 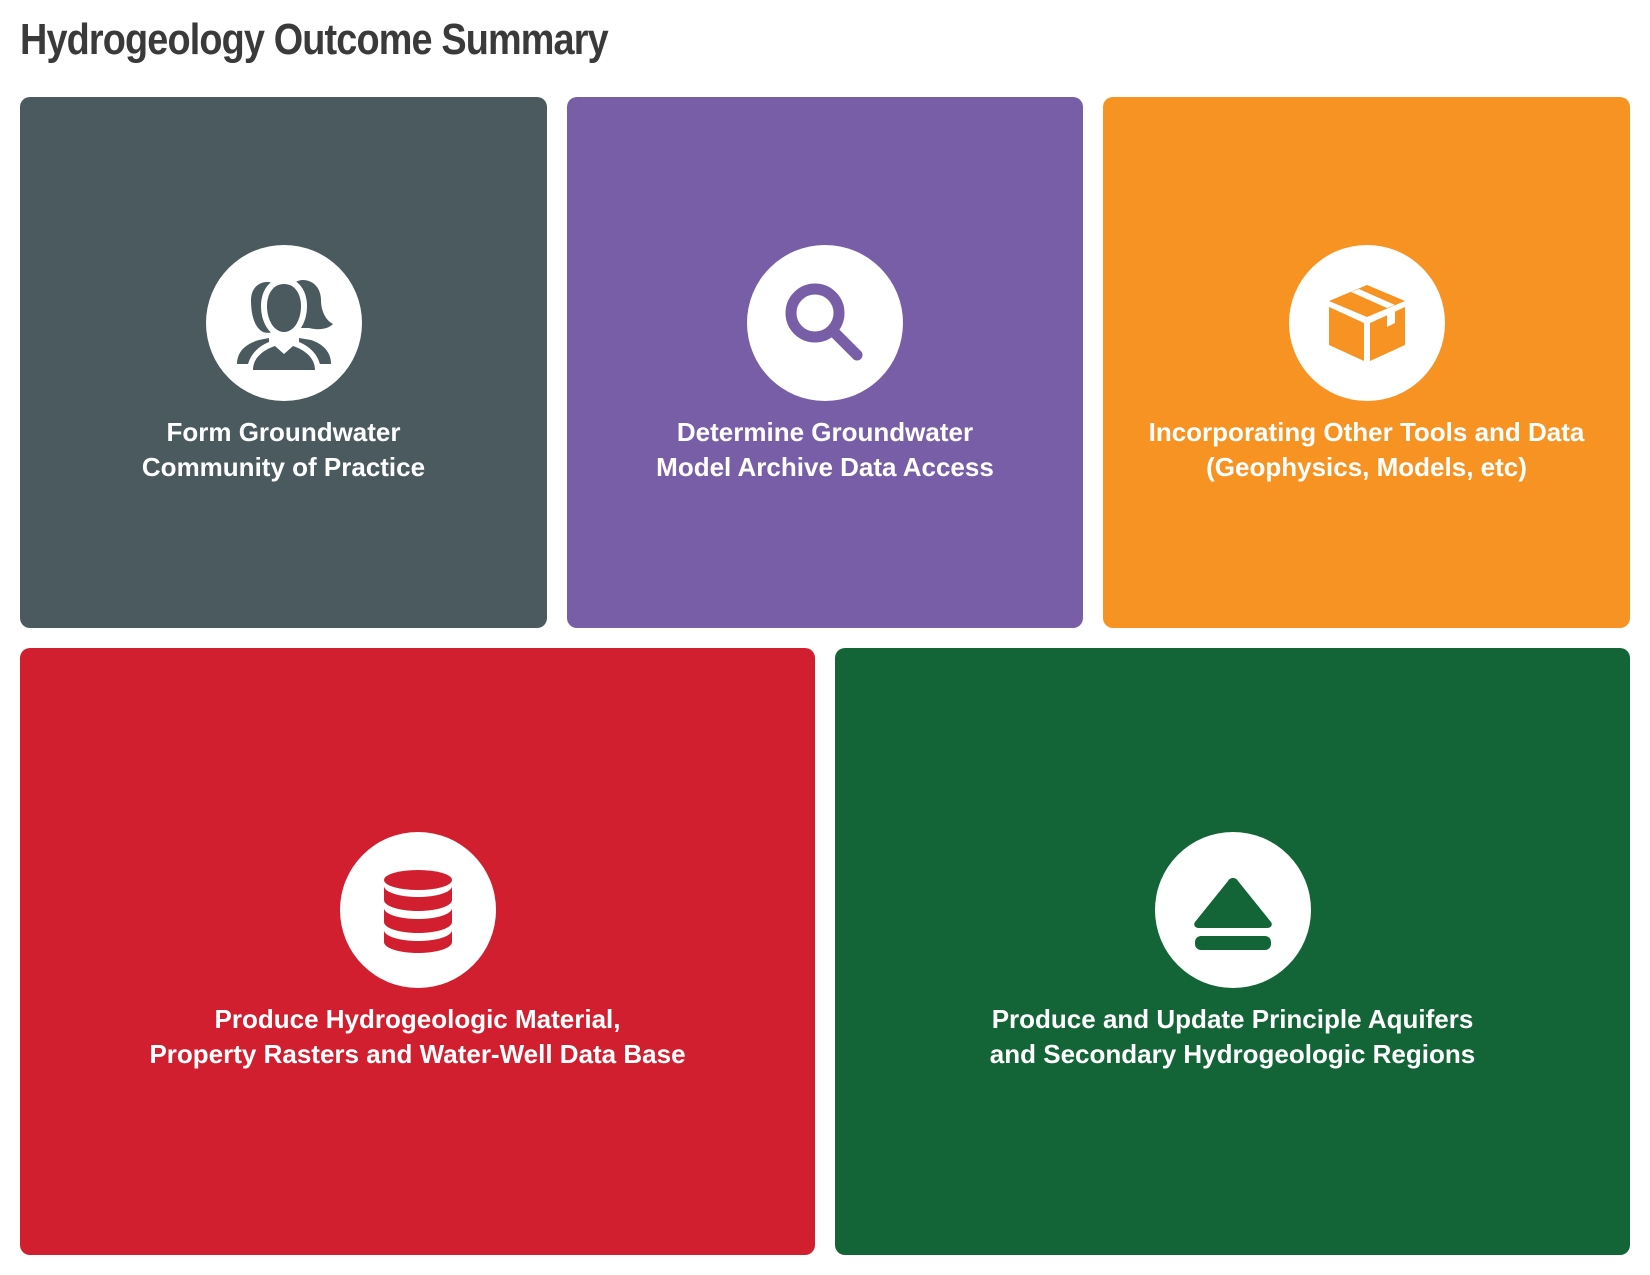 What do you see at coordinates (417, 1019) in the screenshot?
I see `card-label-line: Produce Hydrogeologic Material,` at bounding box center [417, 1019].